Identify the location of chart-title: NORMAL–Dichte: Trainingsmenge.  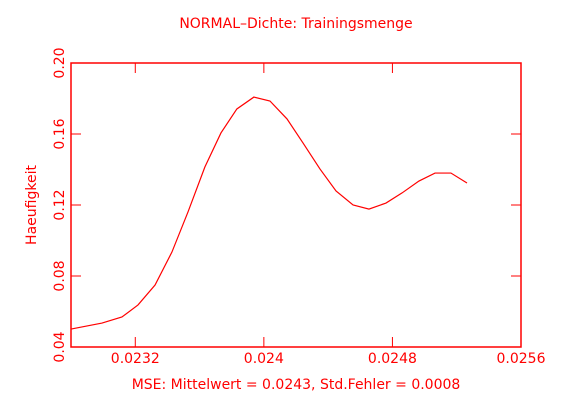
(295, 24).